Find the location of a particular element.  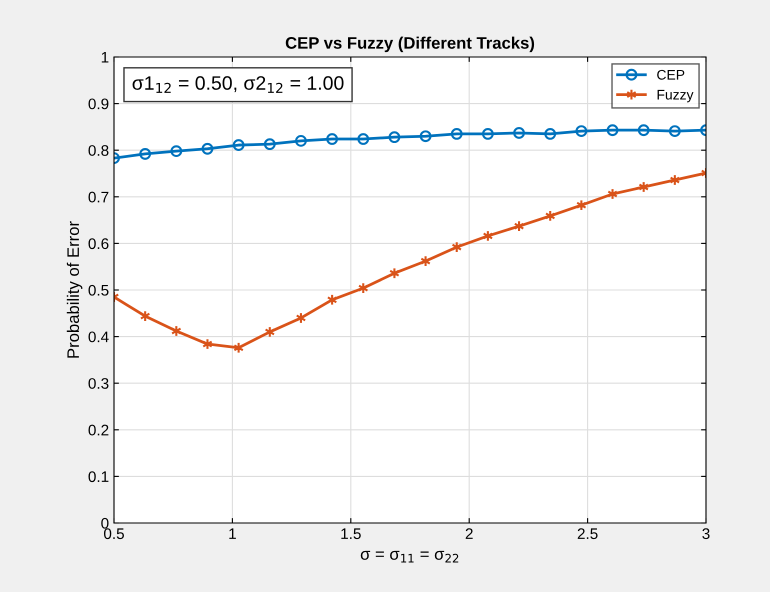

y-axis-title: Probability of Error is located at coordinates (74, 289).